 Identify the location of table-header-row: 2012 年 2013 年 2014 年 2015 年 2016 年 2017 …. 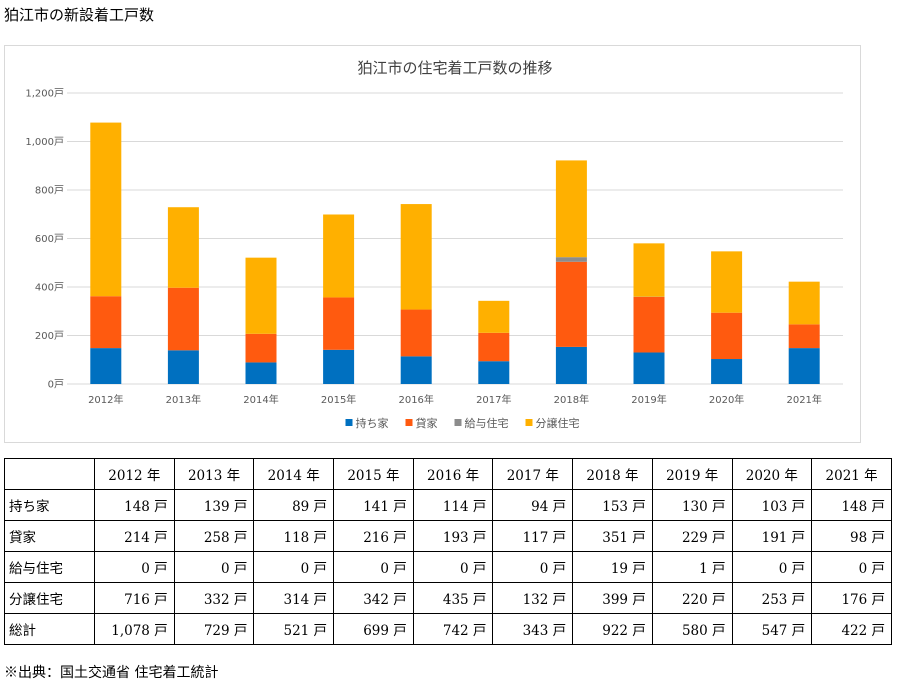
(448, 474).